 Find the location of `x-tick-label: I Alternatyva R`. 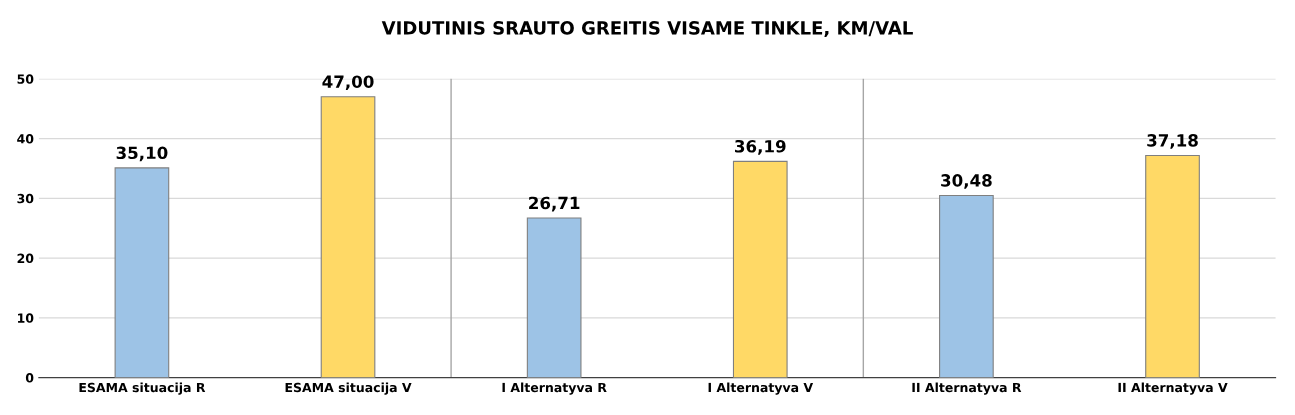

x-tick-label: I Alternatyva R is located at coordinates (554, 388).